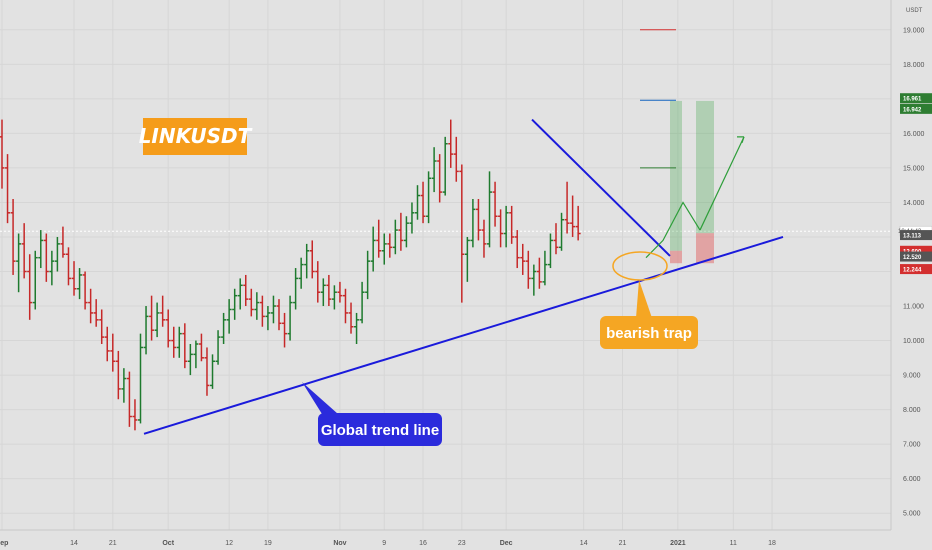 Image resolution: width=932 pixels, height=550 pixels. Describe the element at coordinates (914, 30) in the screenshot. I see `price-tick-label: 19.000` at that location.